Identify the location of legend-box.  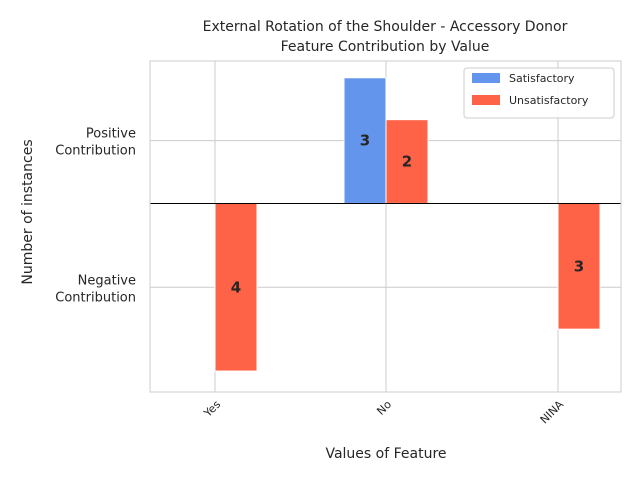
(539, 93).